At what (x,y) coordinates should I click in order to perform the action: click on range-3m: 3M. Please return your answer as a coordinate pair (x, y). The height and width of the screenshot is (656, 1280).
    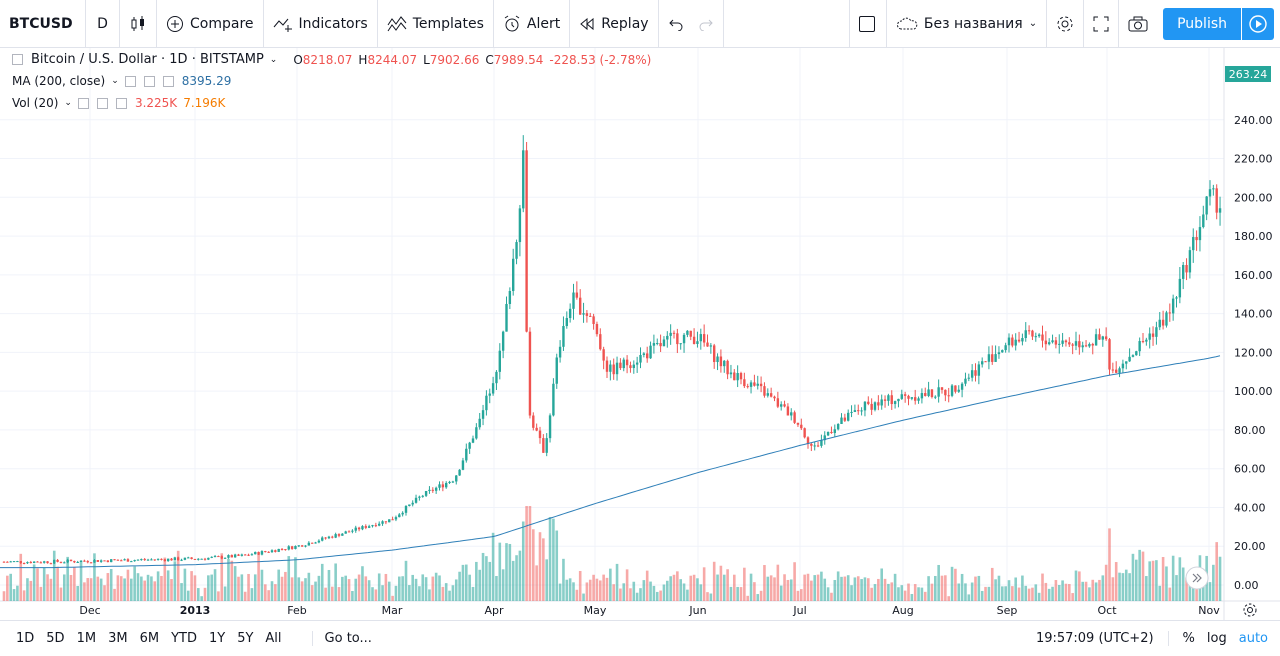
    Looking at the image, I should click on (118, 638).